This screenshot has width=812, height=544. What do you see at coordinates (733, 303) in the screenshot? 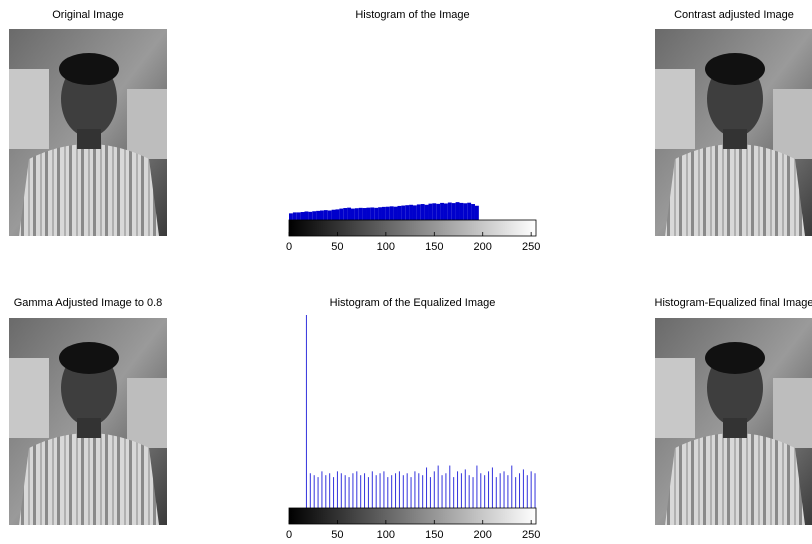
I see `image-title: Histogram-Equalized final Image` at bounding box center [733, 303].